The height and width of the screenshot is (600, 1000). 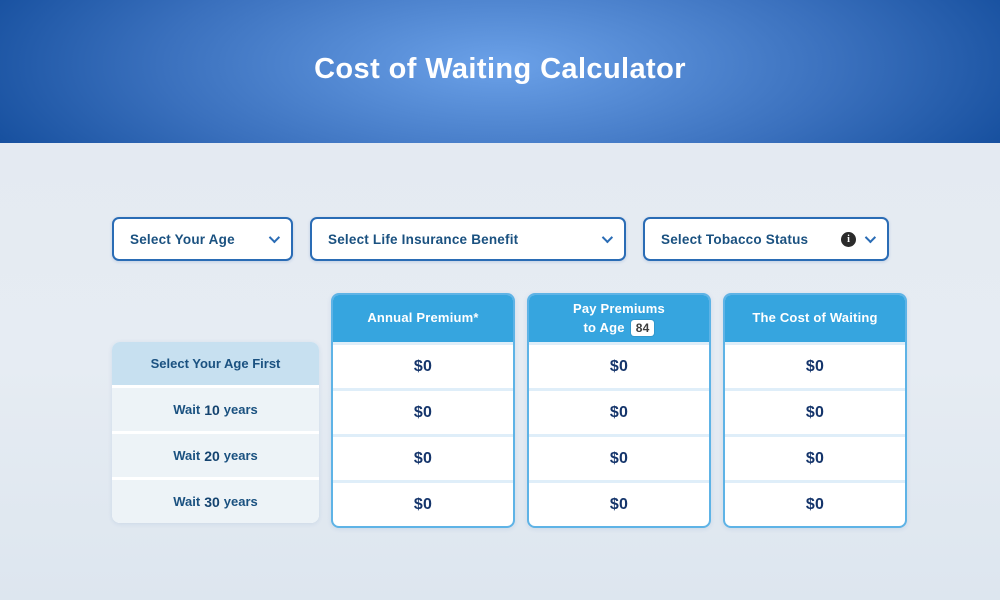 What do you see at coordinates (212, 501) in the screenshot?
I see `row-label-years-number: 30` at bounding box center [212, 501].